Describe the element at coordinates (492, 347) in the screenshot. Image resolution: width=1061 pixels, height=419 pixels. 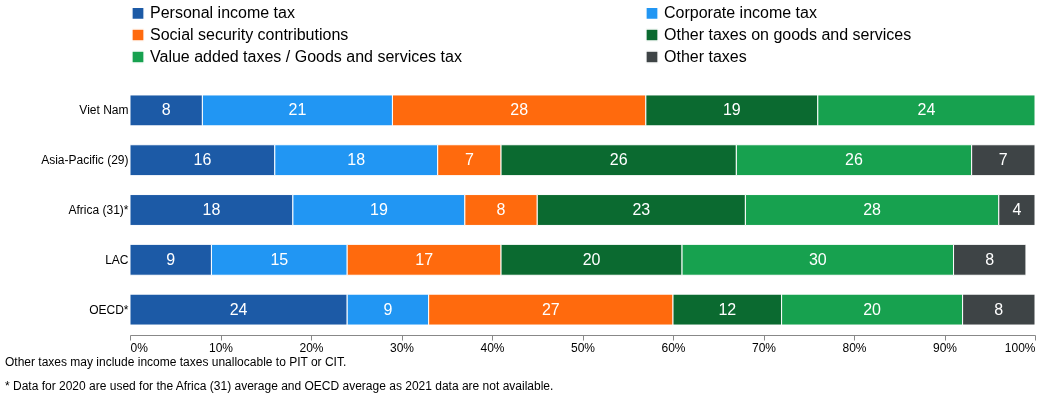
I see `x-tick-label: 40%` at that location.